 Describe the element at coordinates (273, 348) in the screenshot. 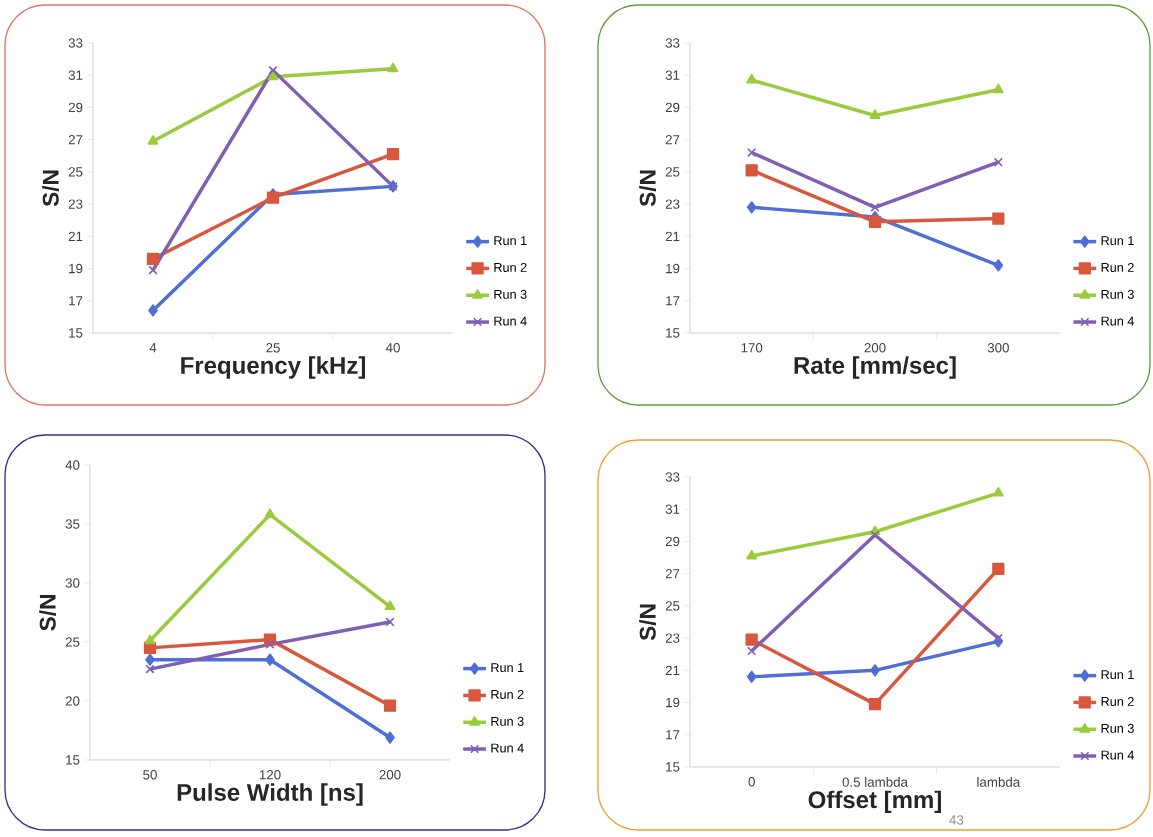

I see `x-tick-label: 25` at that location.